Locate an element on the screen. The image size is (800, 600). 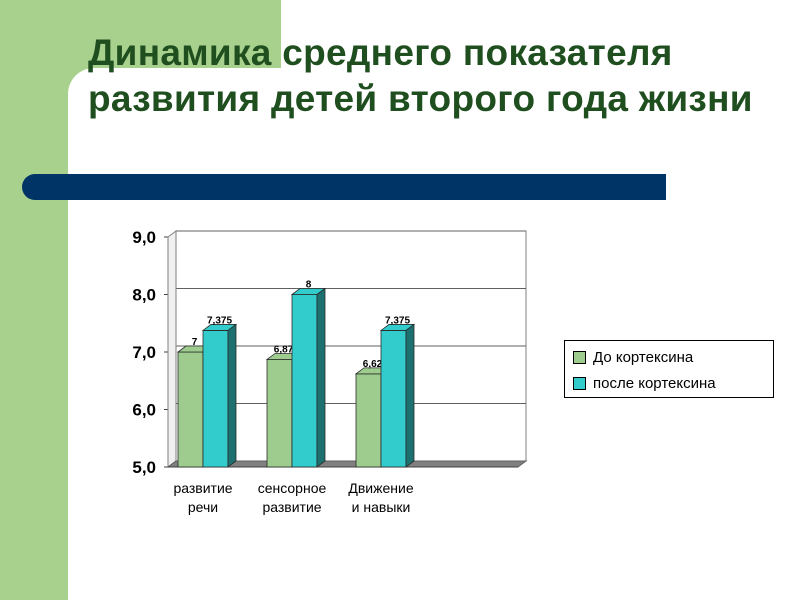
y-tick-label: 9,0 is located at coordinates (144, 237).